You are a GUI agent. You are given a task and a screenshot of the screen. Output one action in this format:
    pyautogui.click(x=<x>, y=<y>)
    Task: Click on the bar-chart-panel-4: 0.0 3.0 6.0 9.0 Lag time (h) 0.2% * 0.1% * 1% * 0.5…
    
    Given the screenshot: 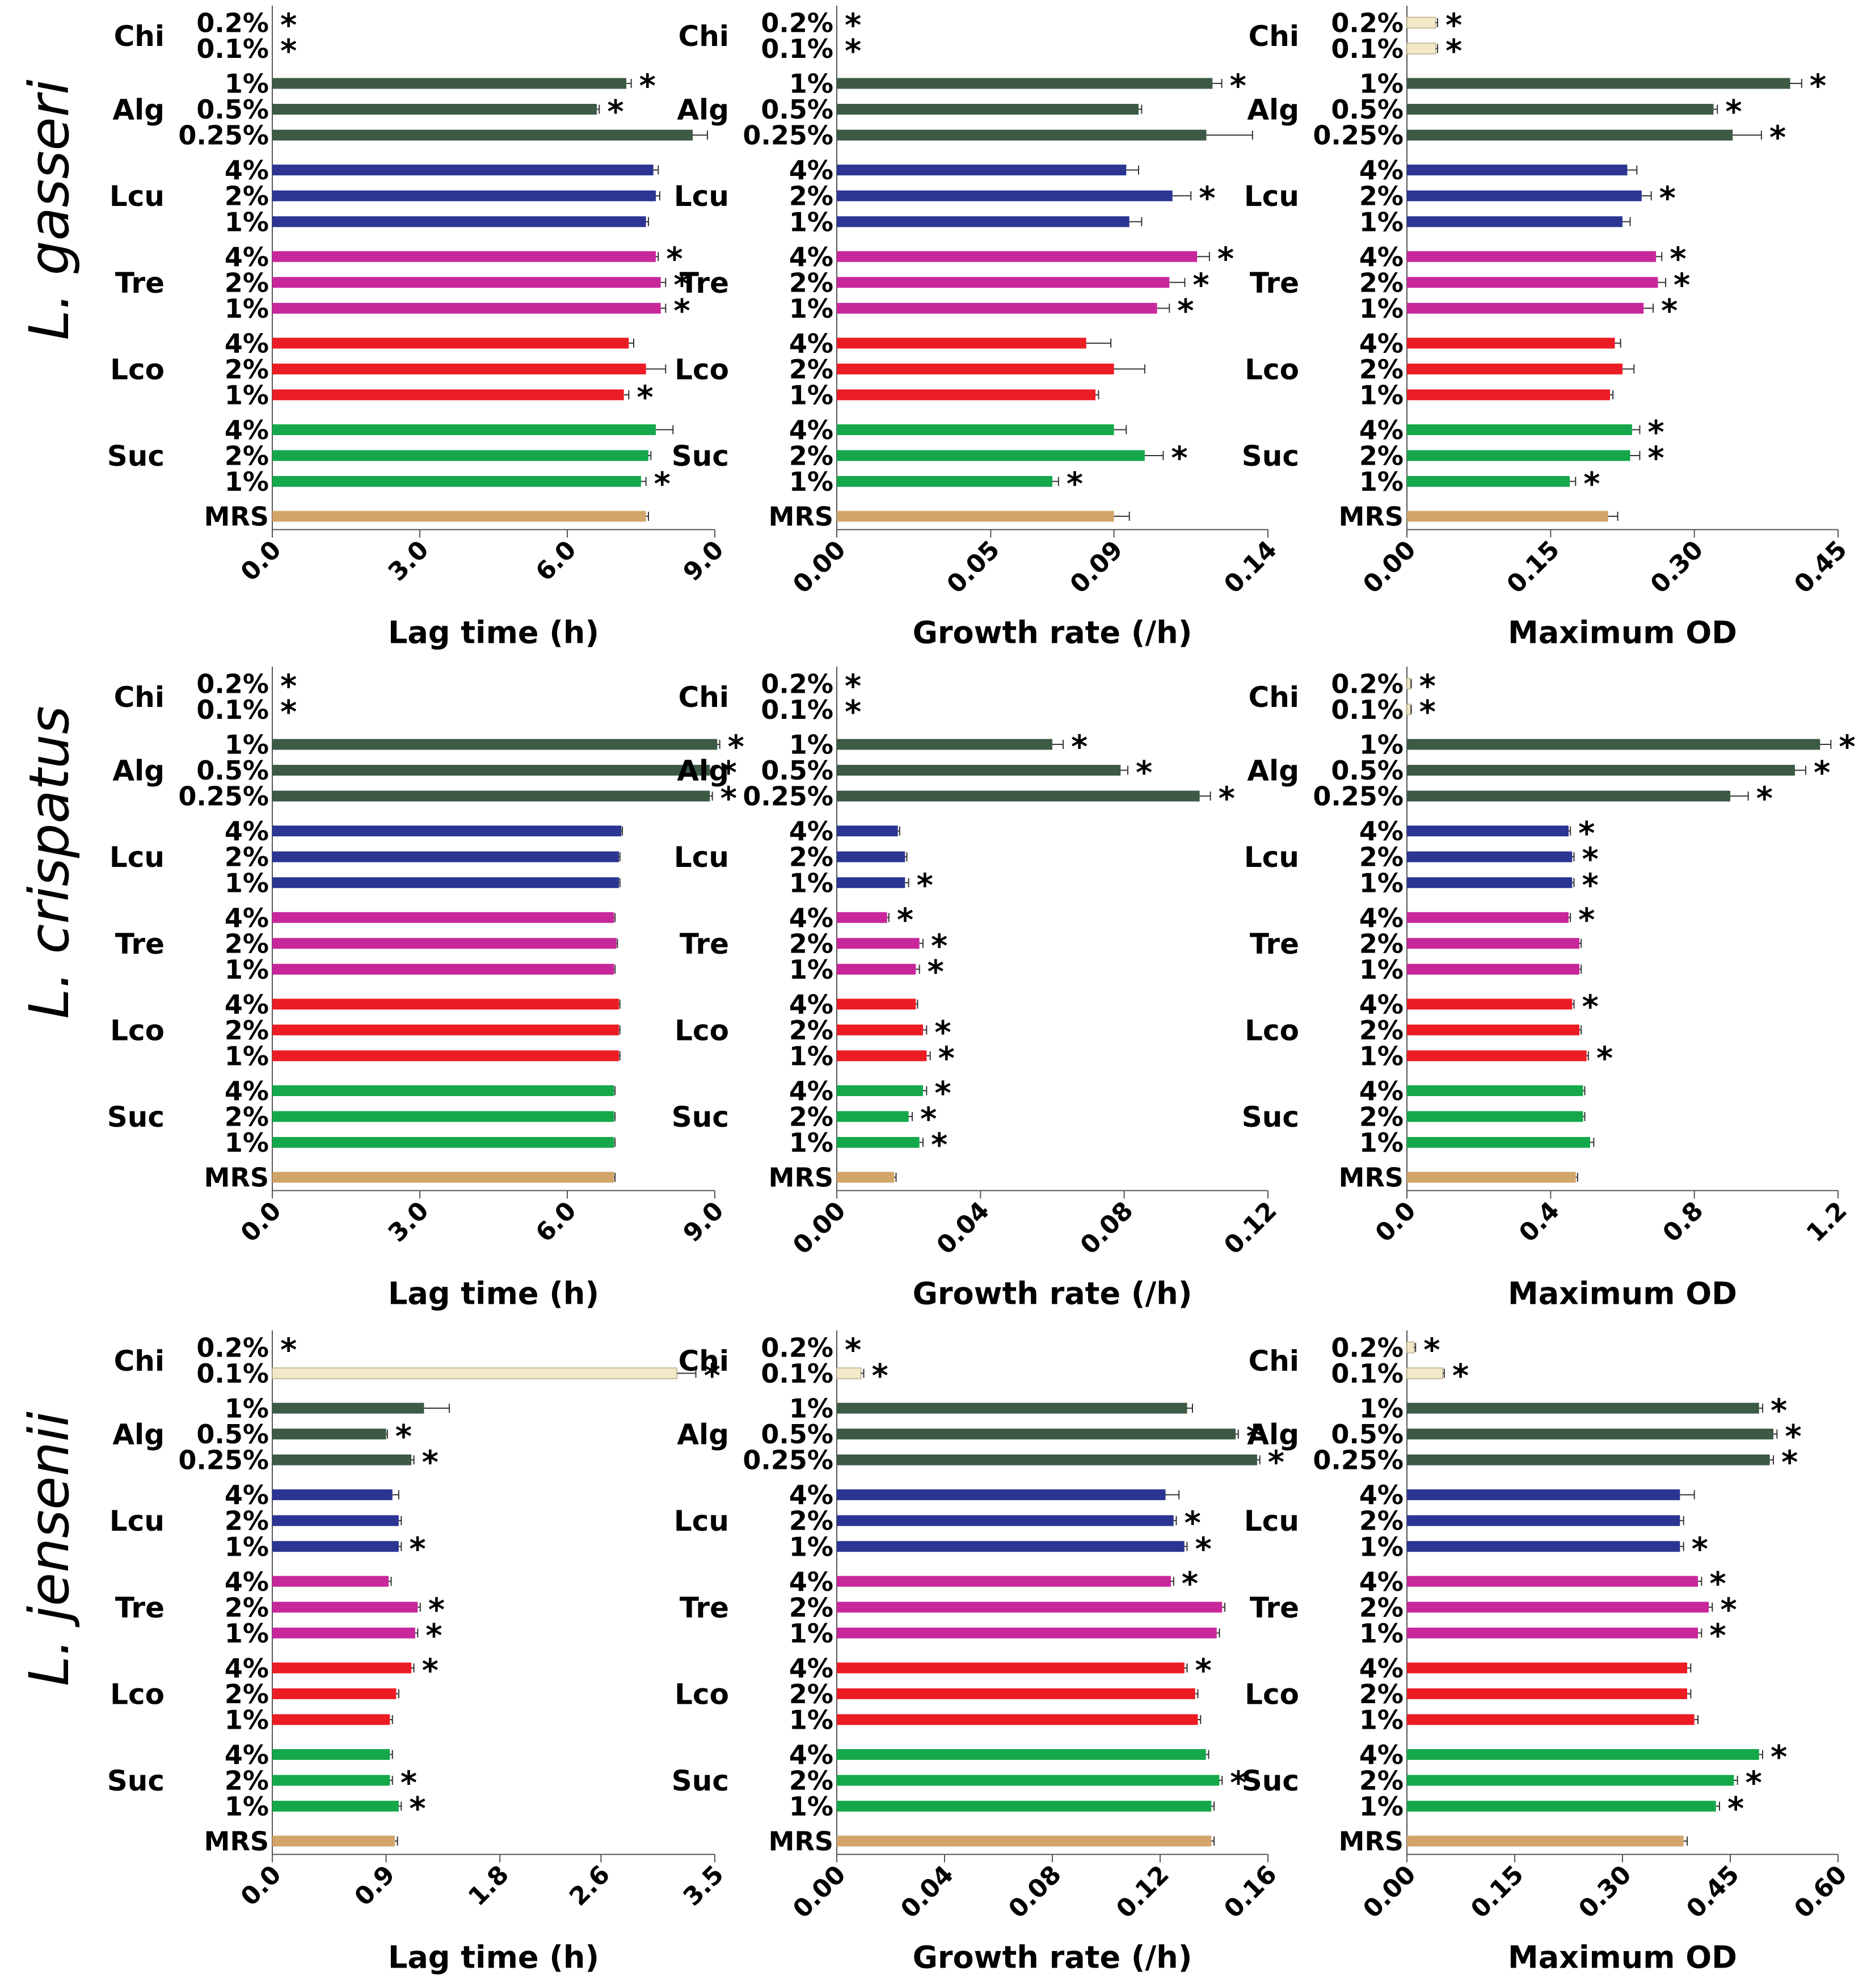 What is the action you would take?
    pyautogui.click(x=425, y=989)
    